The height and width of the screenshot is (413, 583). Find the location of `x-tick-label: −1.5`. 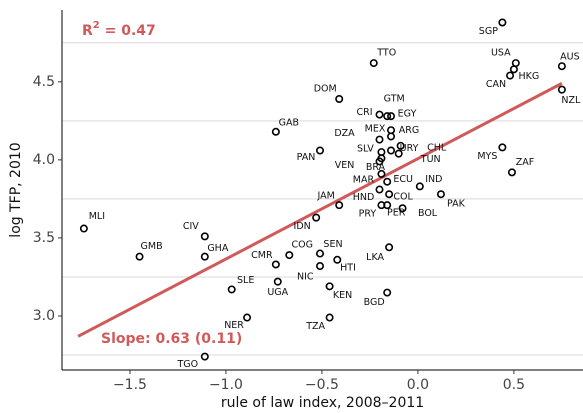

x-tick-label: −1.5 is located at coordinates (130, 385).